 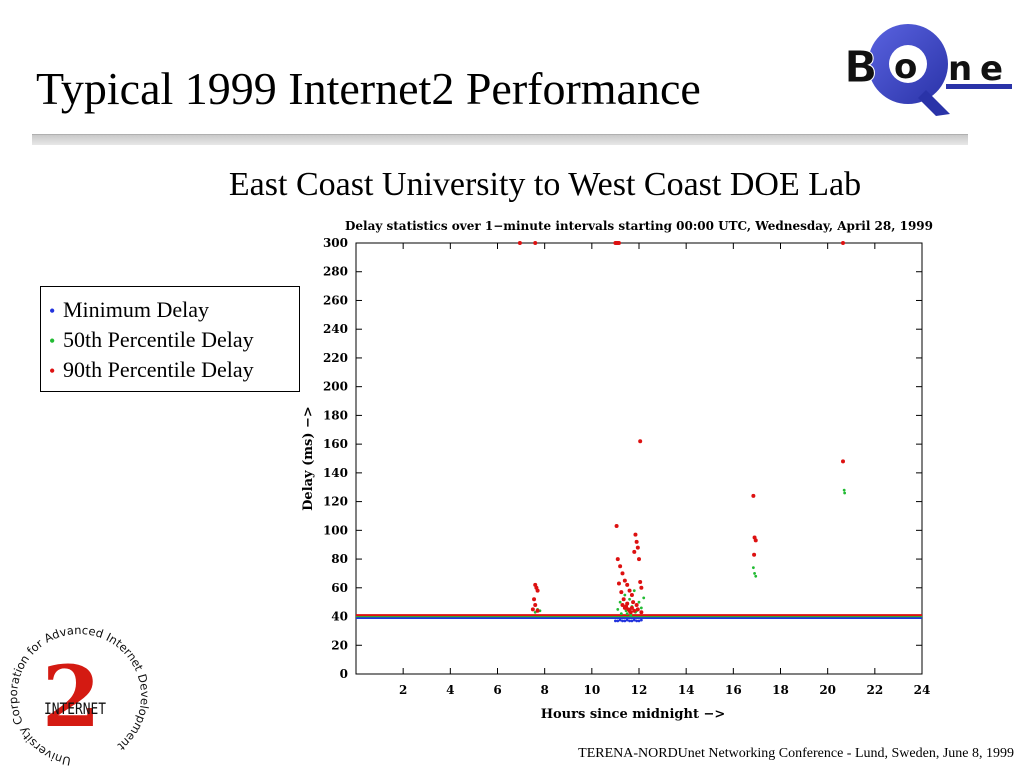 I want to click on x-tick-label: 14, so click(x=686, y=690).